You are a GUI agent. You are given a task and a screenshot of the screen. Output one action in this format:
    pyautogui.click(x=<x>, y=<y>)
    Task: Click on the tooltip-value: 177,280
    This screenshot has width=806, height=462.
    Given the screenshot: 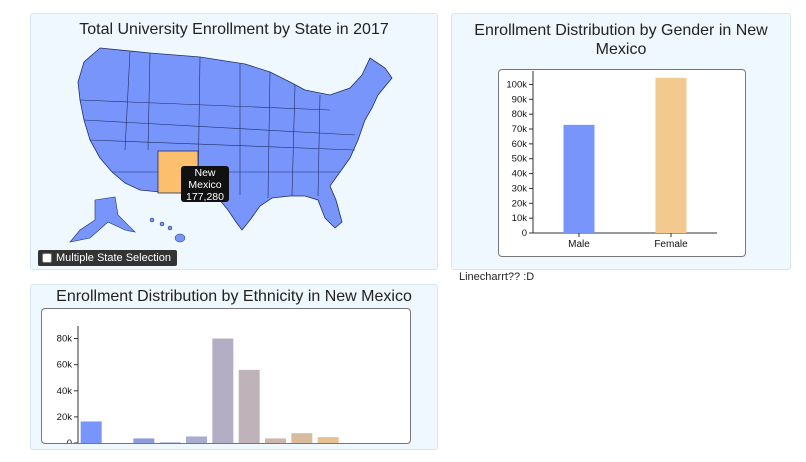 What is the action you would take?
    pyautogui.click(x=205, y=197)
    